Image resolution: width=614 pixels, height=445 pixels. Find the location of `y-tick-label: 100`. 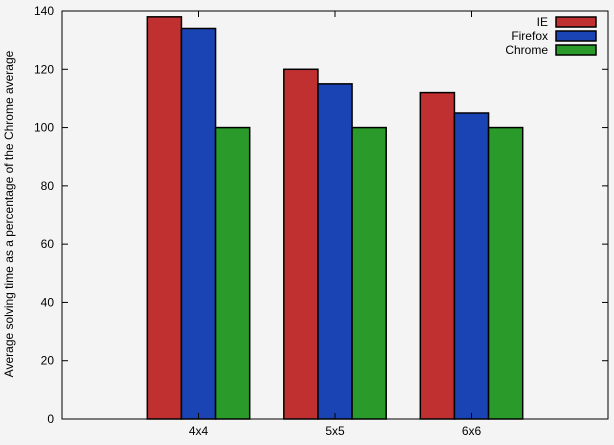

y-tick-label: 100 is located at coordinates (44, 128).